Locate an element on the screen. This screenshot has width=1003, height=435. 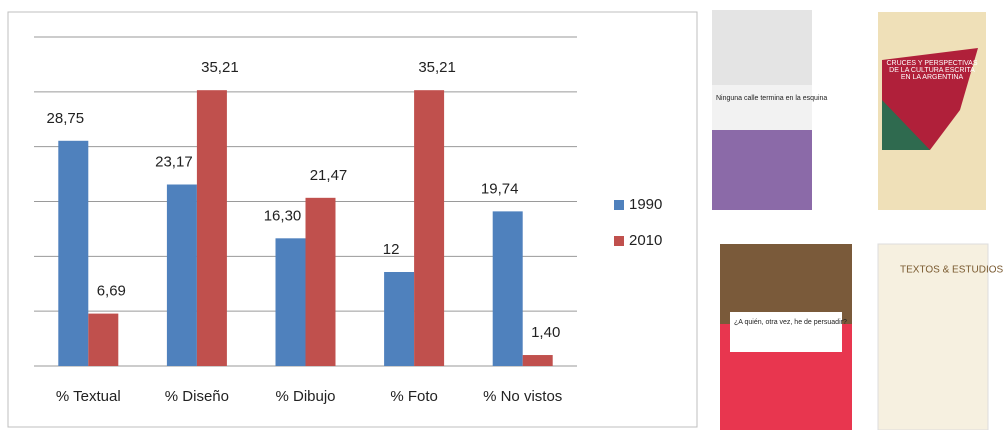
data-label: 1,40 is located at coordinates (545, 332).